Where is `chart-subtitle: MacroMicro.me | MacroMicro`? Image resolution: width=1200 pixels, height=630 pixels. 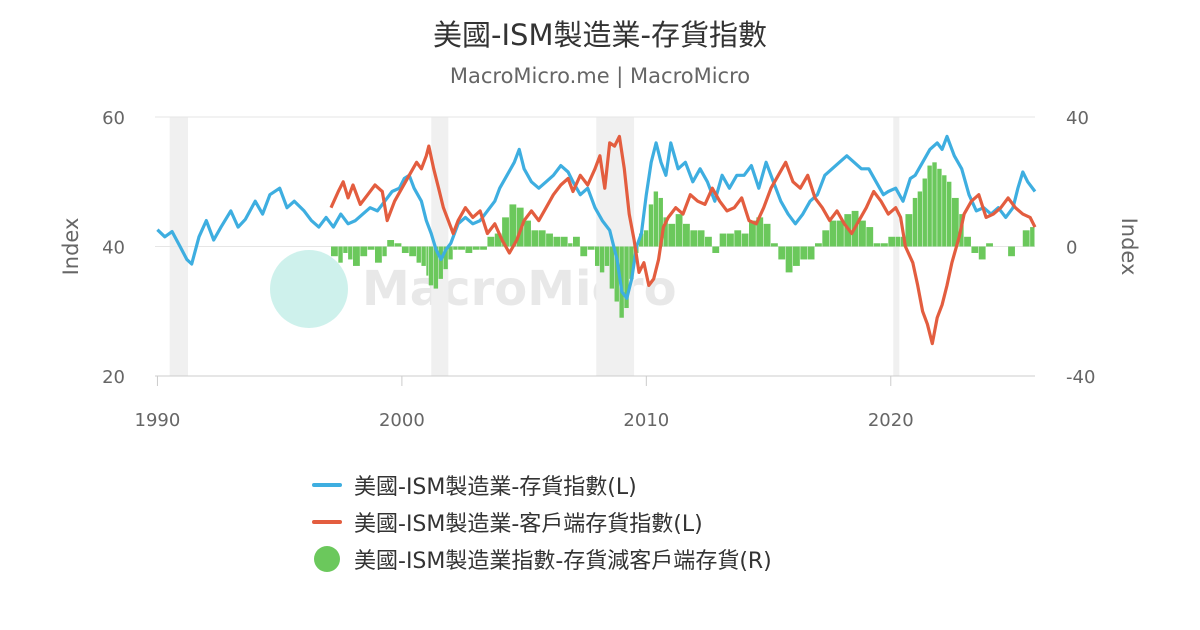
chart-subtitle: MacroMicro.me | MacroMicro is located at coordinates (600, 76).